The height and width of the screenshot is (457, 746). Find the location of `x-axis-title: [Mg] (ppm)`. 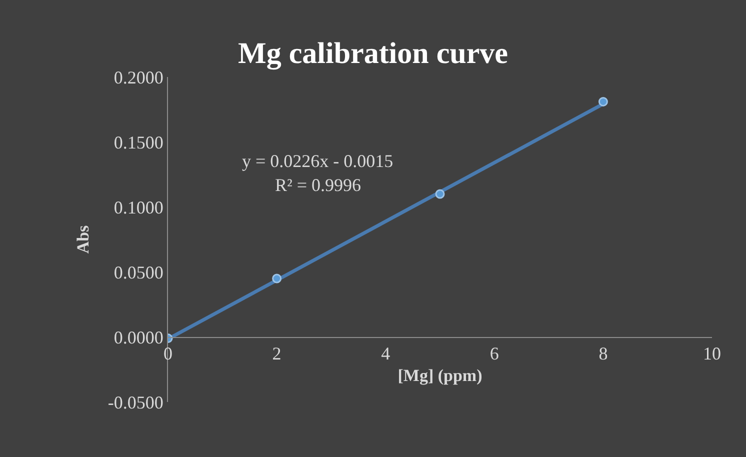

x-axis-title: [Mg] (ppm) is located at coordinates (440, 375).